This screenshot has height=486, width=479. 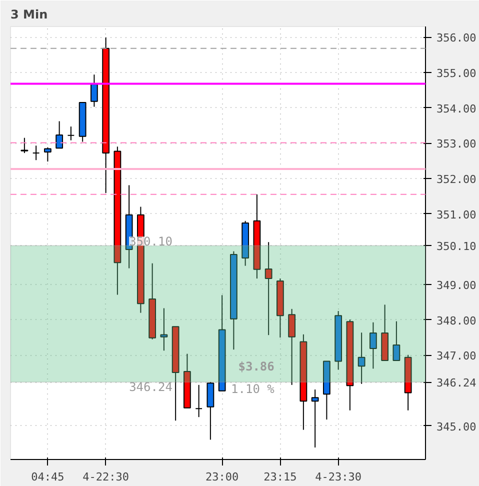 I want to click on y-tick-label: 351.00, so click(x=456, y=215).